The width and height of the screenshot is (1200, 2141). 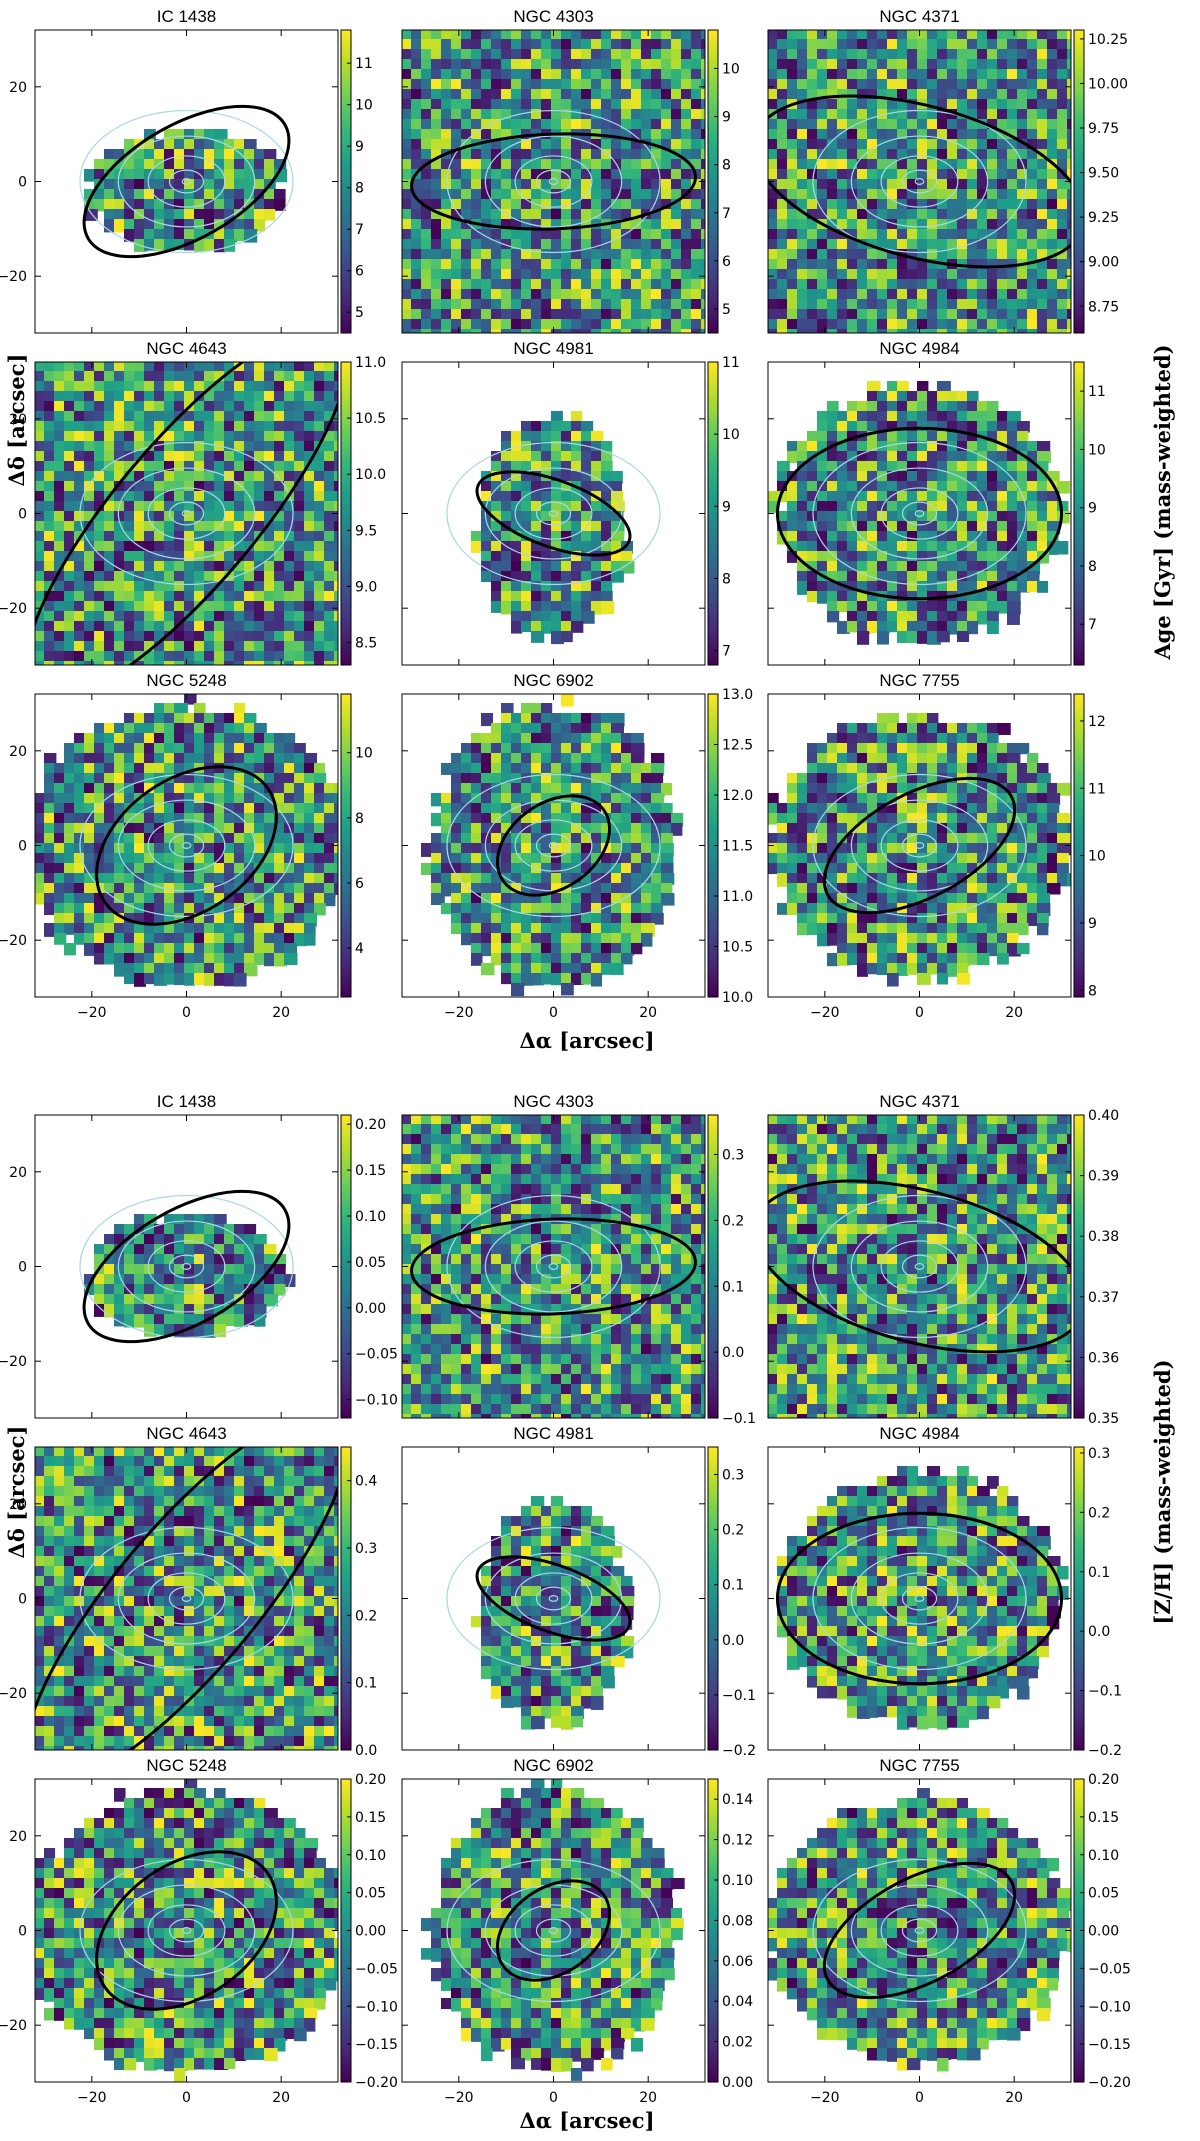 What do you see at coordinates (370, 419) in the screenshot?
I see `colorbar-tick-label: 10.5` at bounding box center [370, 419].